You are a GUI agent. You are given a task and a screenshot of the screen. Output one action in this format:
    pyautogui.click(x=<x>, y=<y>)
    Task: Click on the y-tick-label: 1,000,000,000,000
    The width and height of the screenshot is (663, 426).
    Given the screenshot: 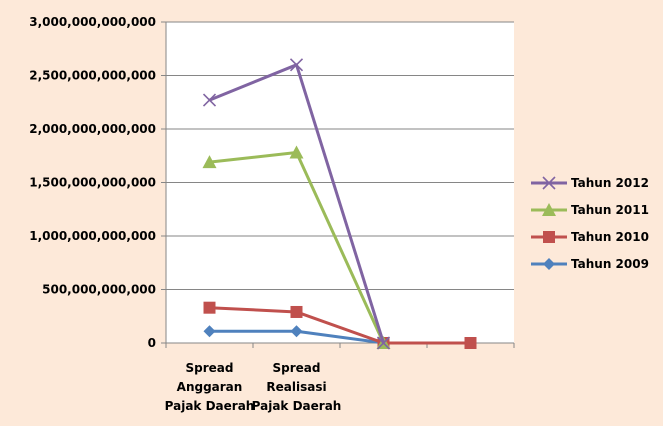 What is the action you would take?
    pyautogui.click(x=92, y=236)
    